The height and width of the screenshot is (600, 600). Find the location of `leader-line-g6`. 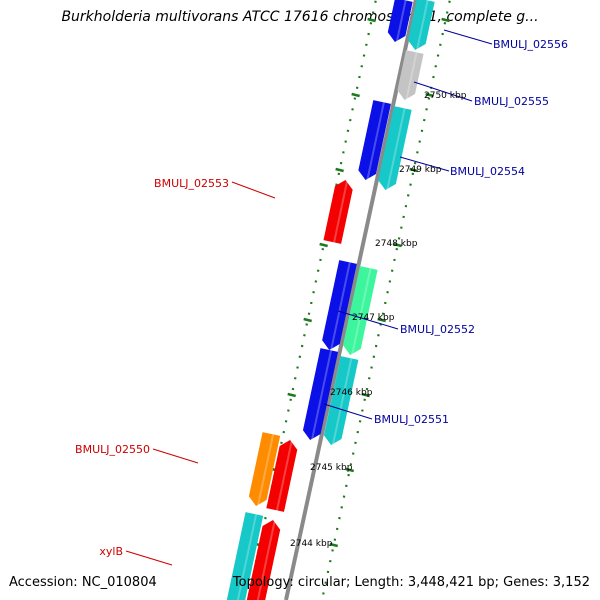

leader-line-g6 is located at coordinates (348, 411).